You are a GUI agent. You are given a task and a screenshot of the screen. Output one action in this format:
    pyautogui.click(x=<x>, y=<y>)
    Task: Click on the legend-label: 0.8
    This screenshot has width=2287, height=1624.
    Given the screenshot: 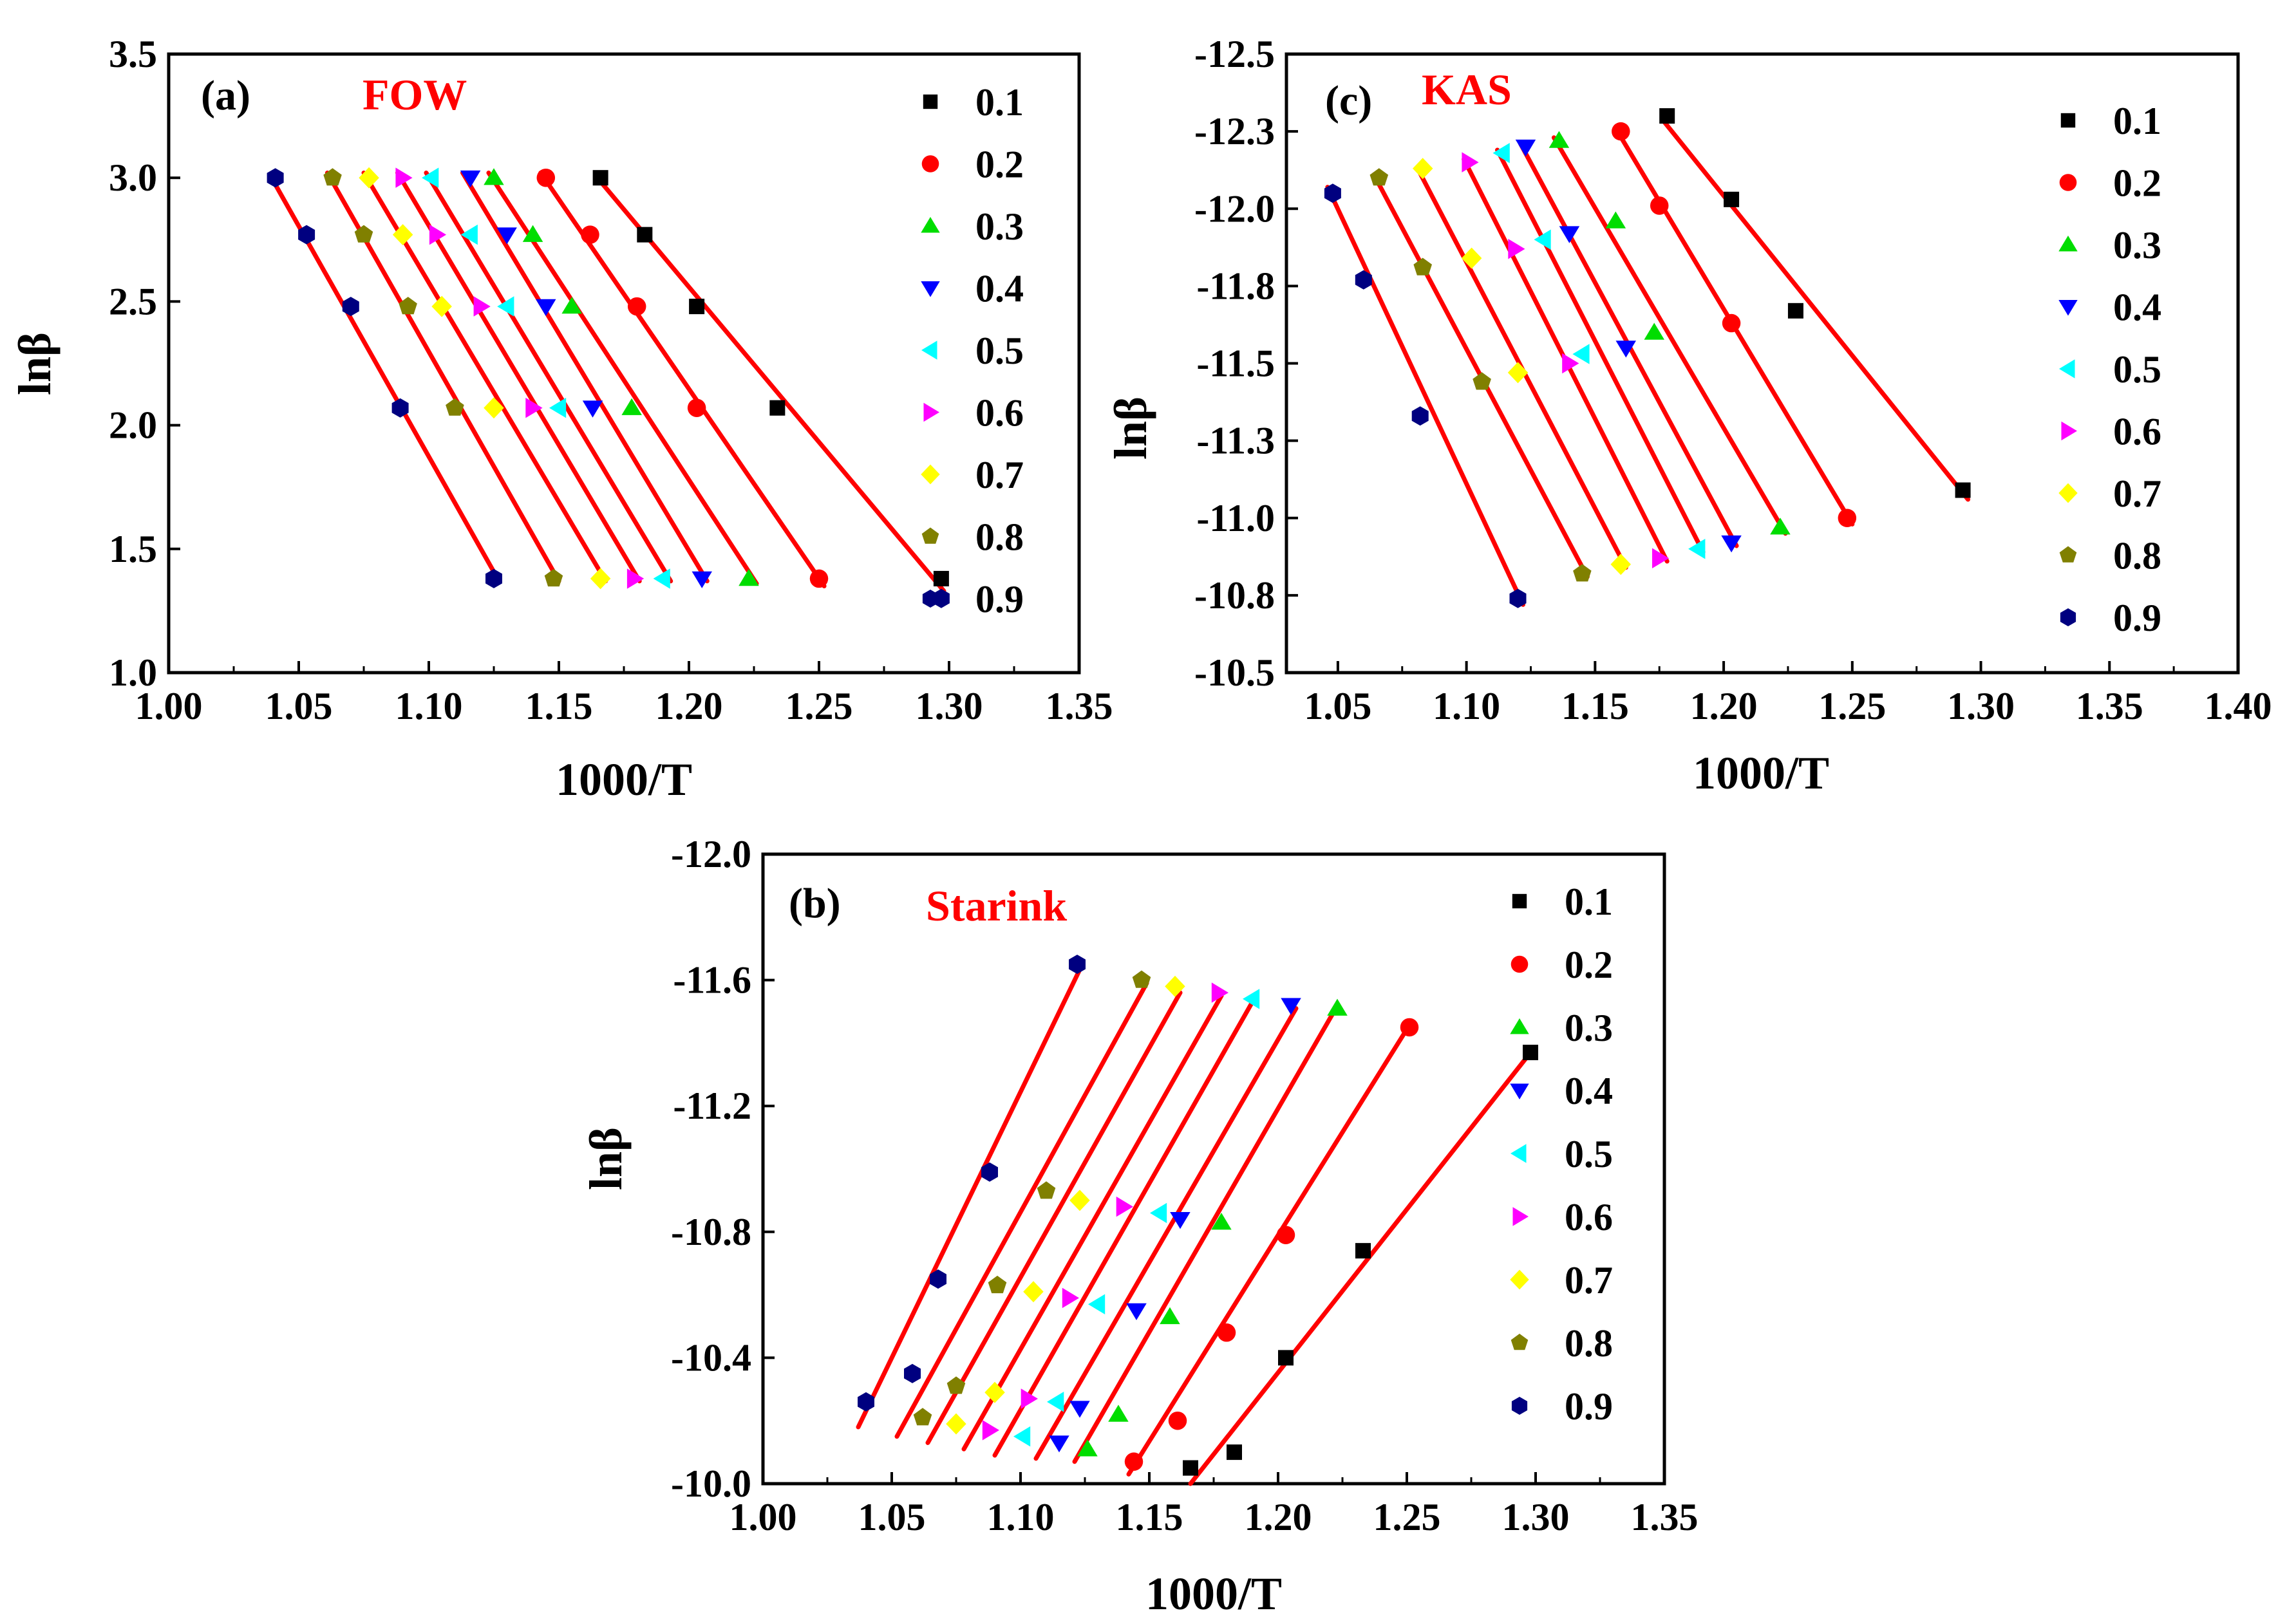 What is the action you would take?
    pyautogui.click(x=1589, y=1343)
    